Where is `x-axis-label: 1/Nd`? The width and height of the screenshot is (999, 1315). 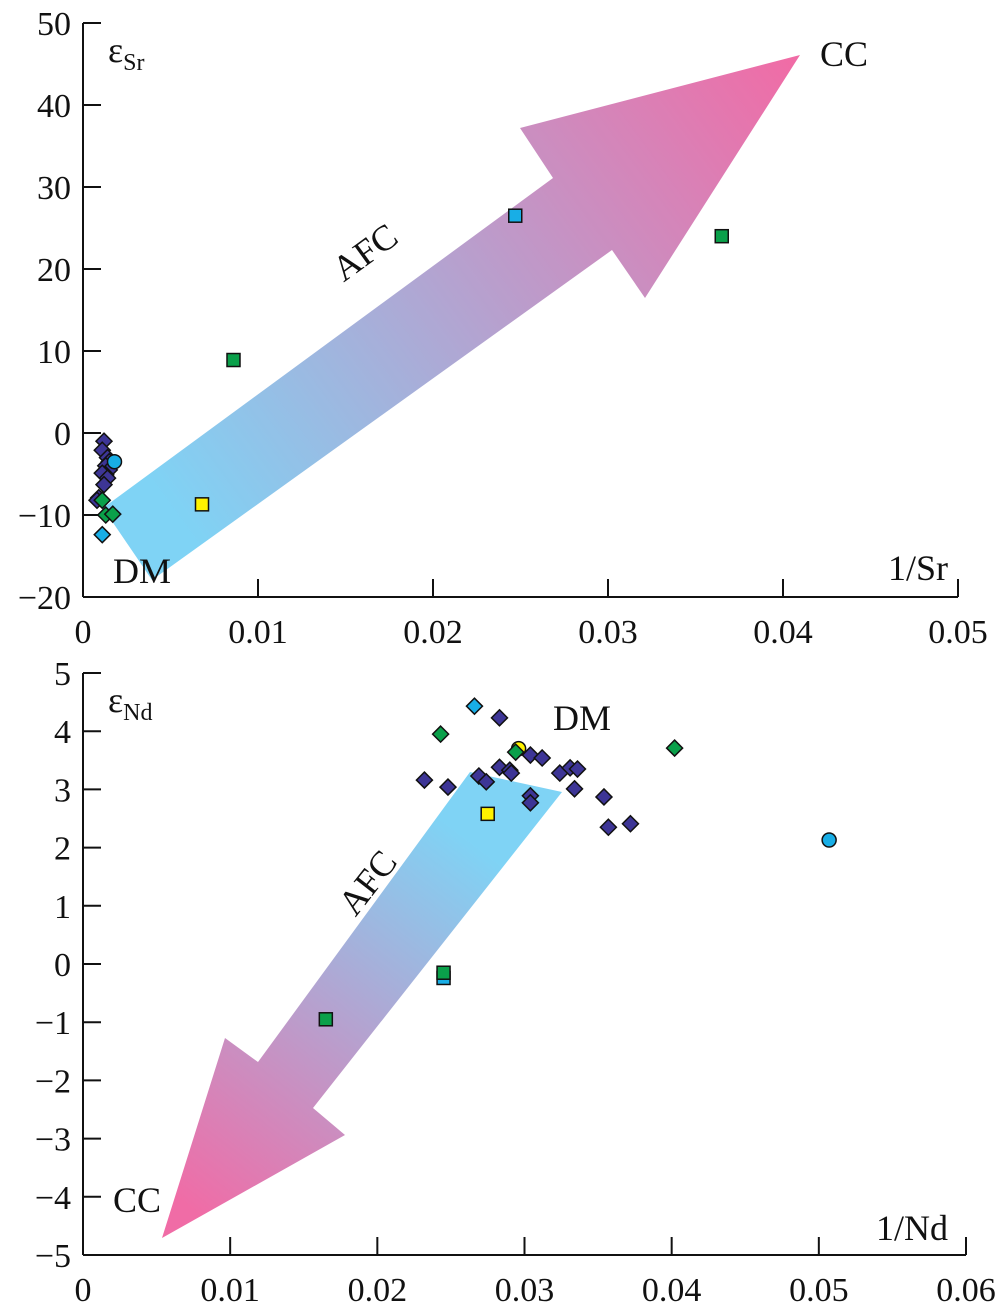
x-axis-label: 1/Nd is located at coordinates (912, 1228).